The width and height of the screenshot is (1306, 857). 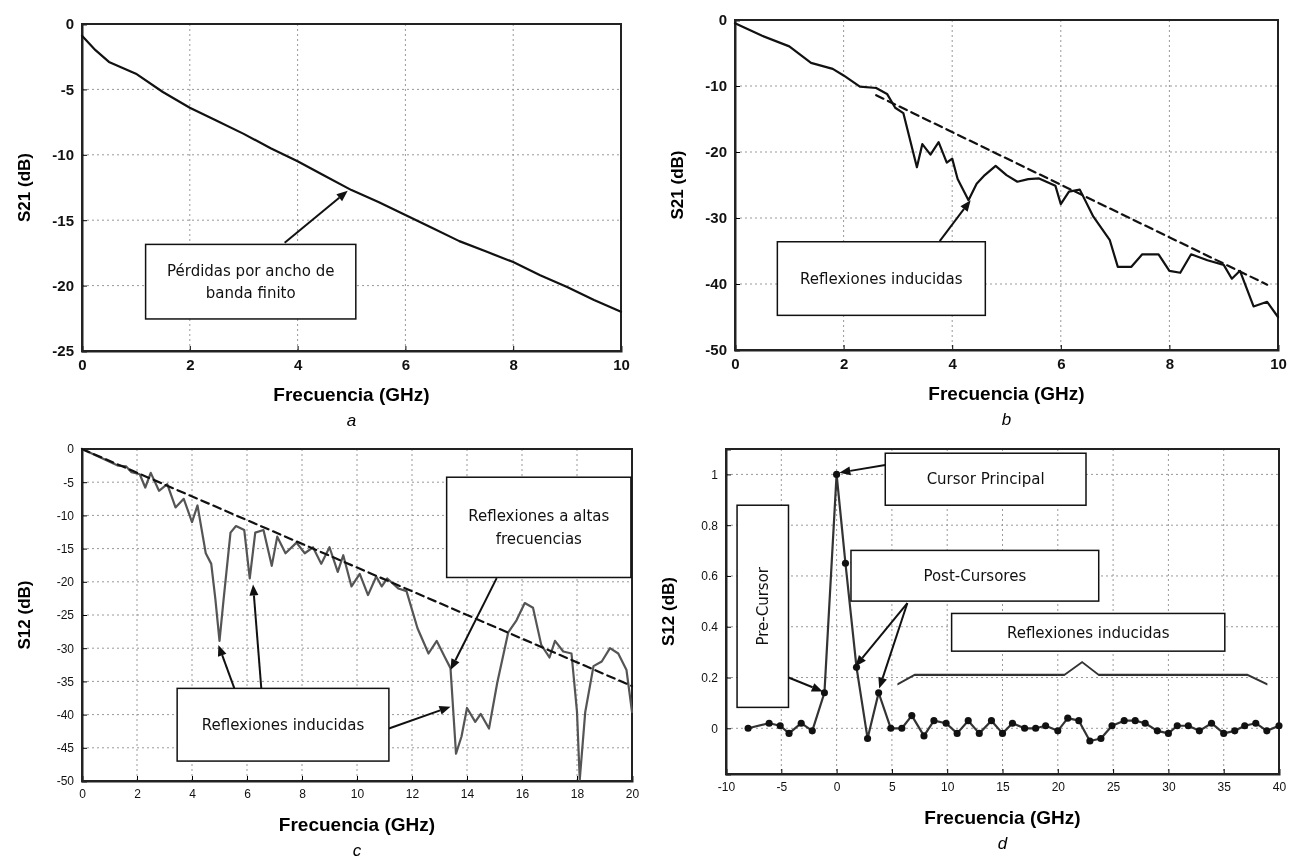 I want to click on y-tick-label: 0.4, so click(x=710, y=627).